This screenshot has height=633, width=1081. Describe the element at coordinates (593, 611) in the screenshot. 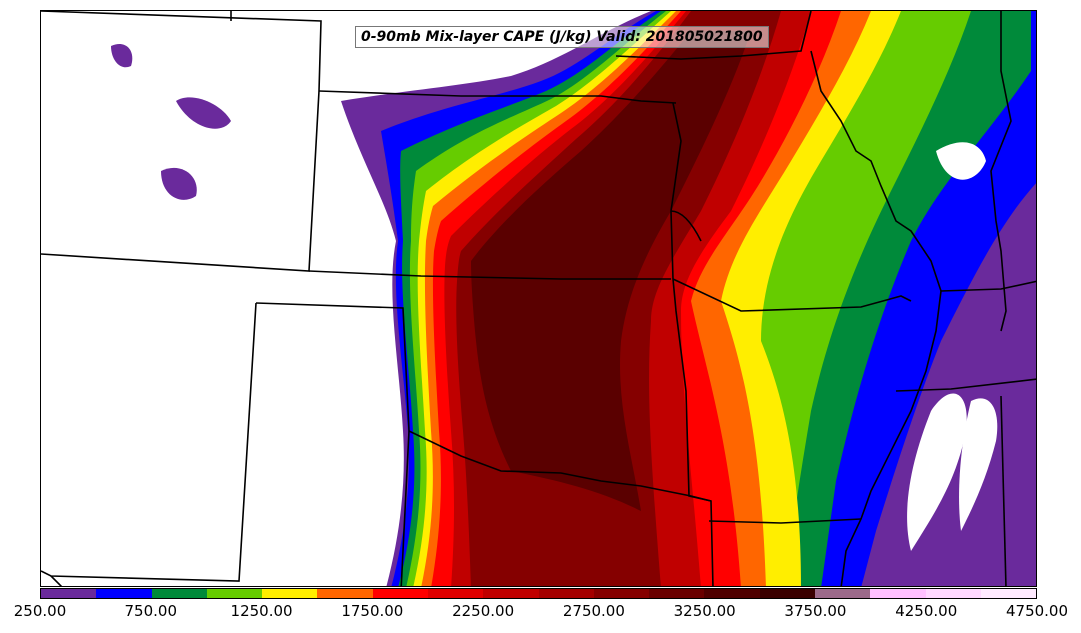

I see `colorbar-tick-label: 2750.00` at that location.